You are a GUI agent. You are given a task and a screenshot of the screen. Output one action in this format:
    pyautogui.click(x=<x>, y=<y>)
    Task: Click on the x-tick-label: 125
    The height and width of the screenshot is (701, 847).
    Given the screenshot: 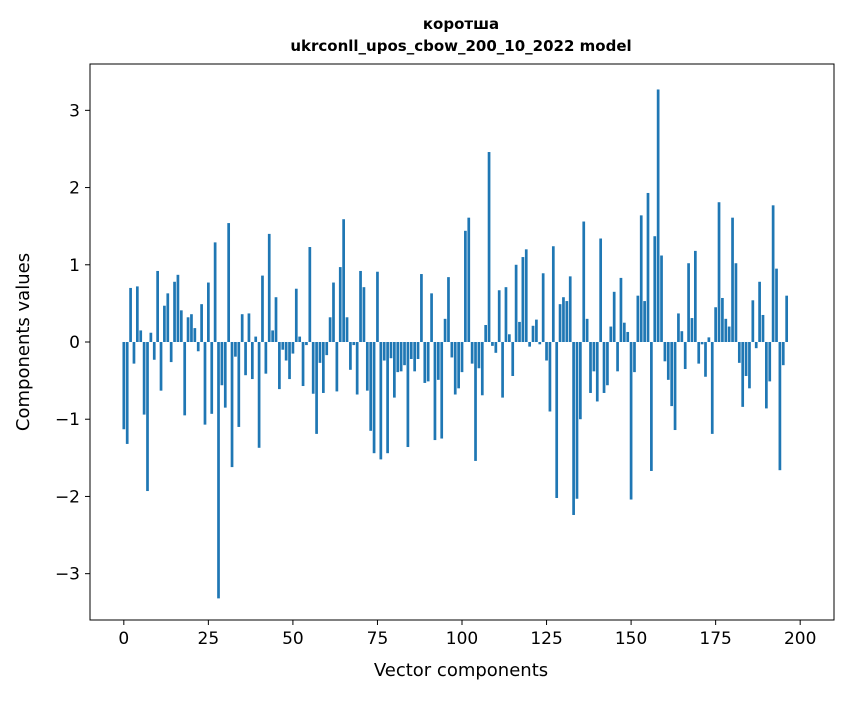 What is the action you would take?
    pyautogui.click(x=546, y=639)
    